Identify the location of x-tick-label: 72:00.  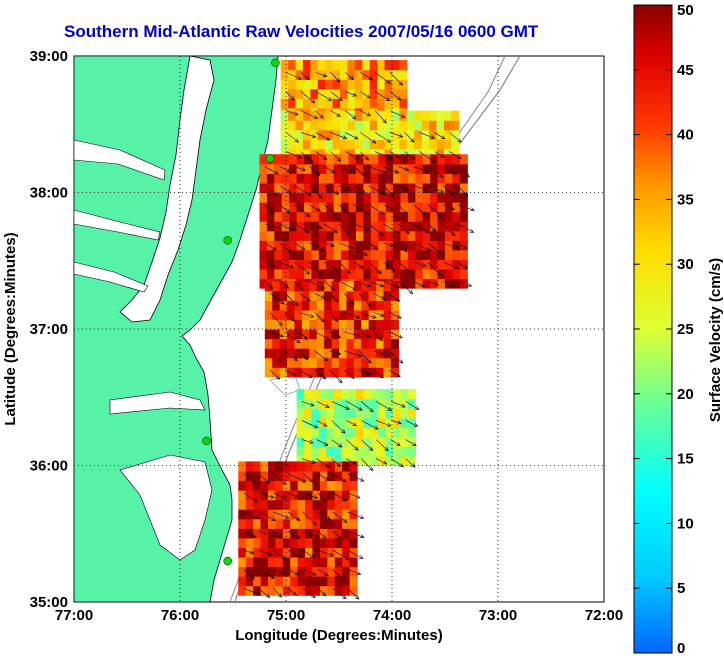
(604, 615).